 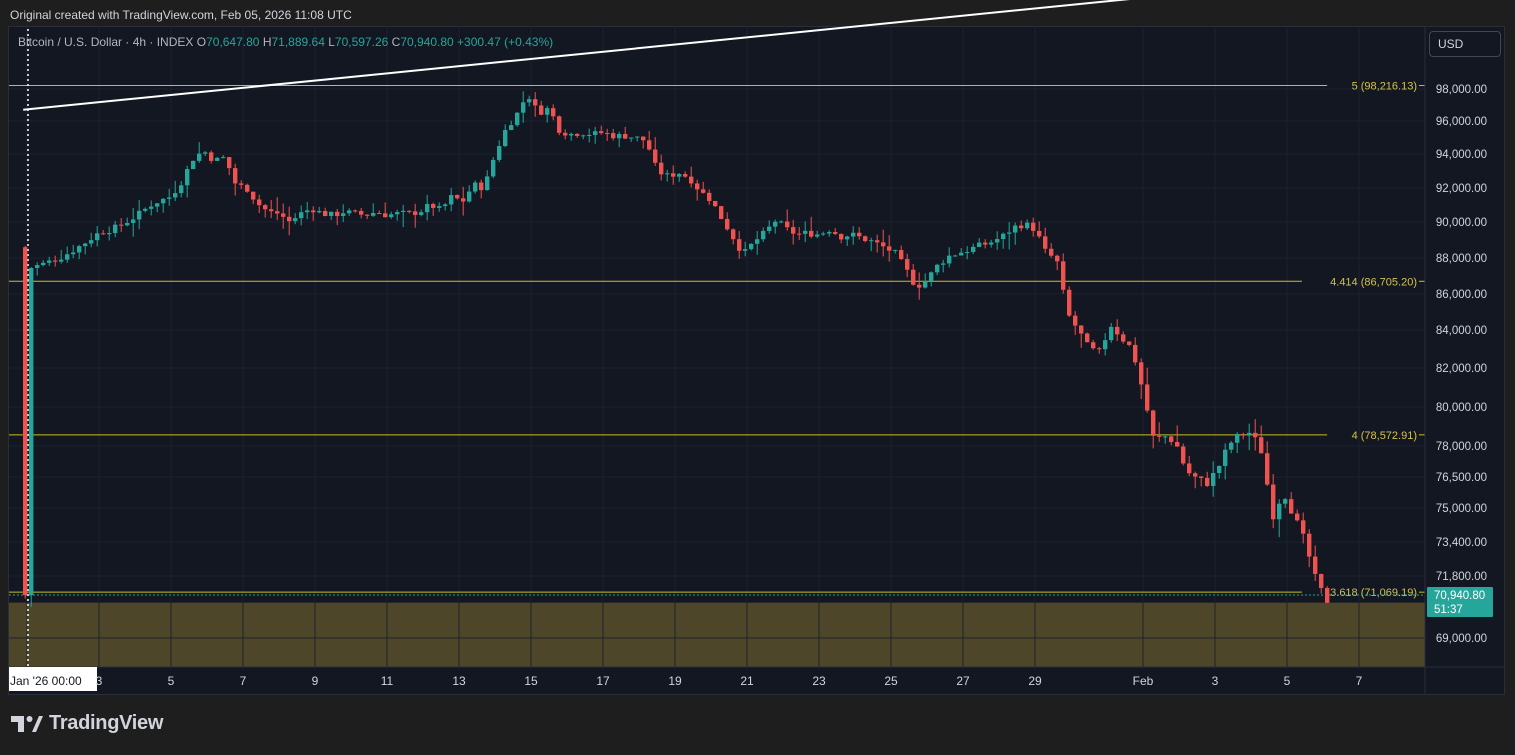 What do you see at coordinates (87, 723) in the screenshot?
I see `tradingview-logo: TradingView` at bounding box center [87, 723].